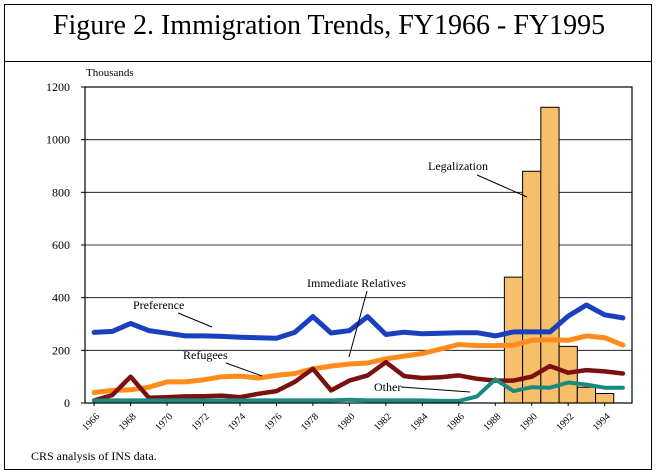  Describe the element at coordinates (458, 166) in the screenshot. I see `legalization-label: Legalization` at that location.